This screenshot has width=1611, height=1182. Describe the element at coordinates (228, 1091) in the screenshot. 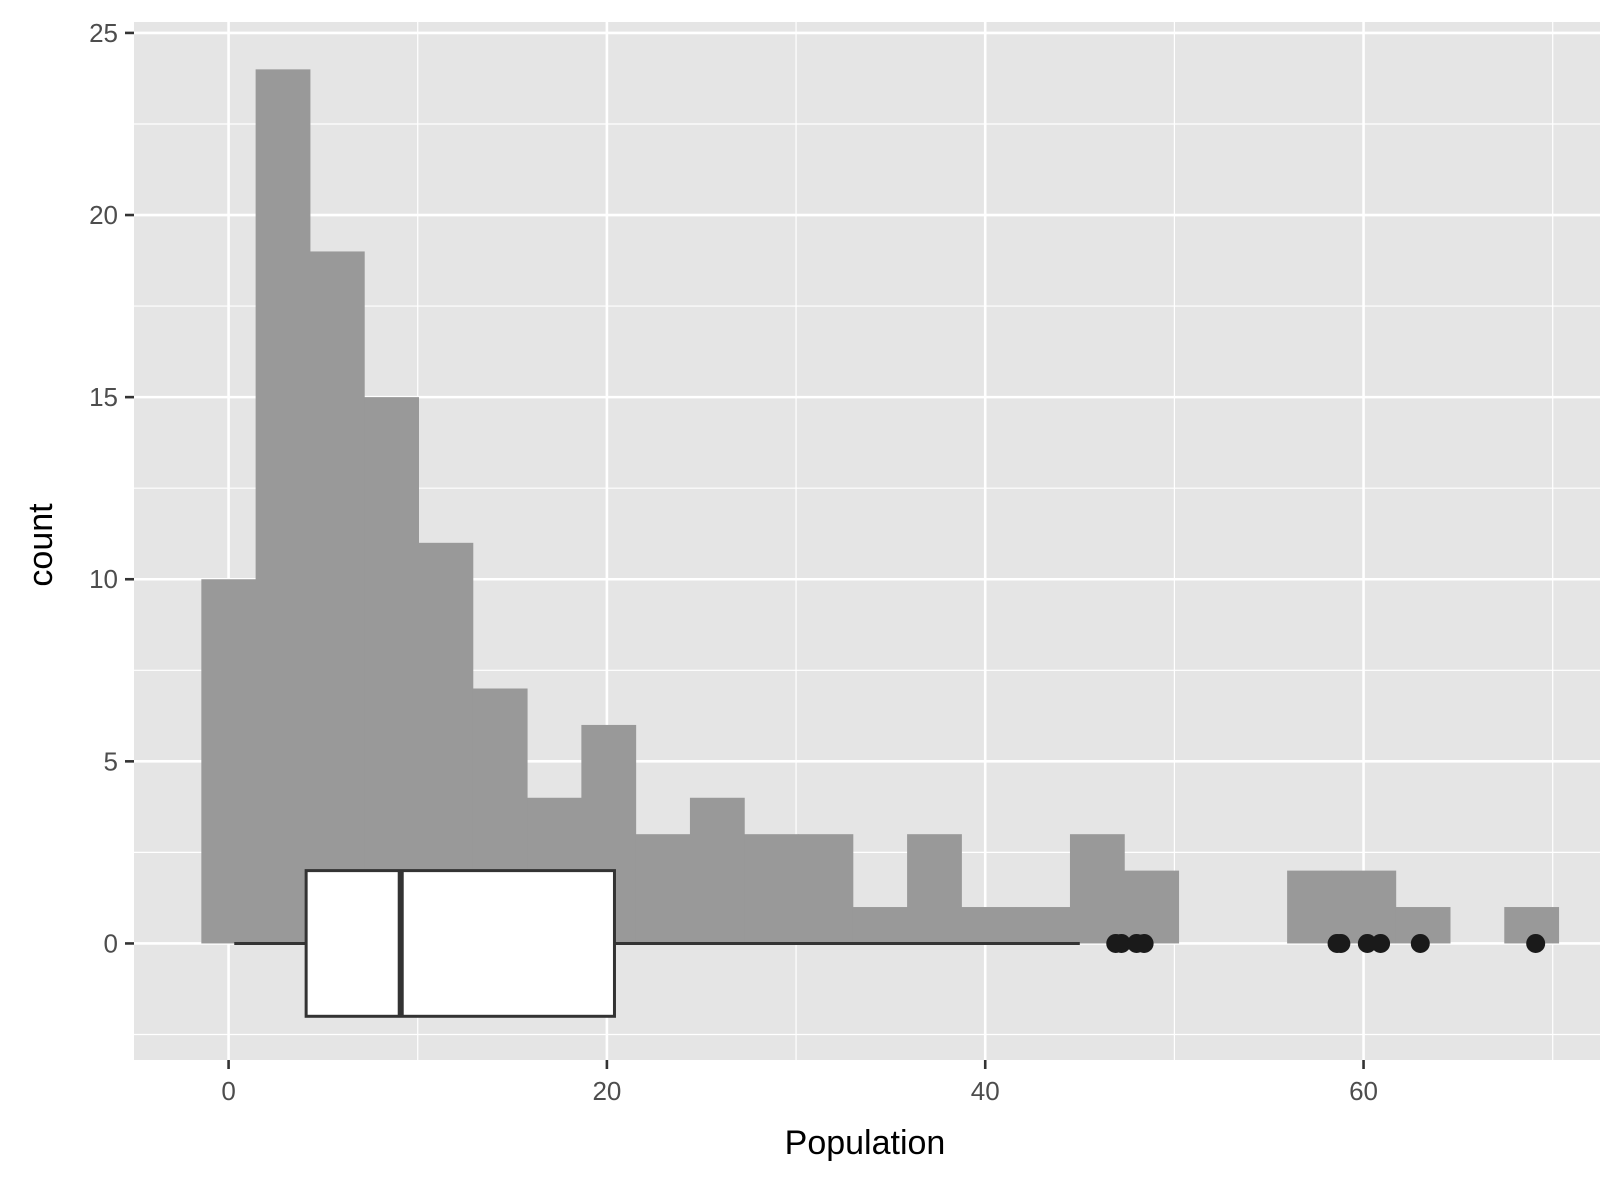

I see `x-tick-label: 0` at that location.